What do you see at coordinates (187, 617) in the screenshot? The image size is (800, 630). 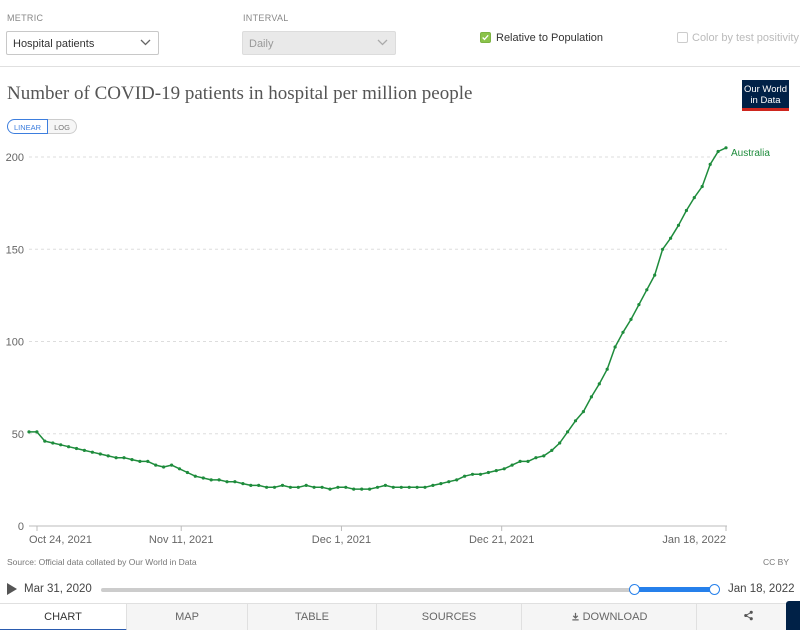 I see `tab-map: MAP` at bounding box center [187, 617].